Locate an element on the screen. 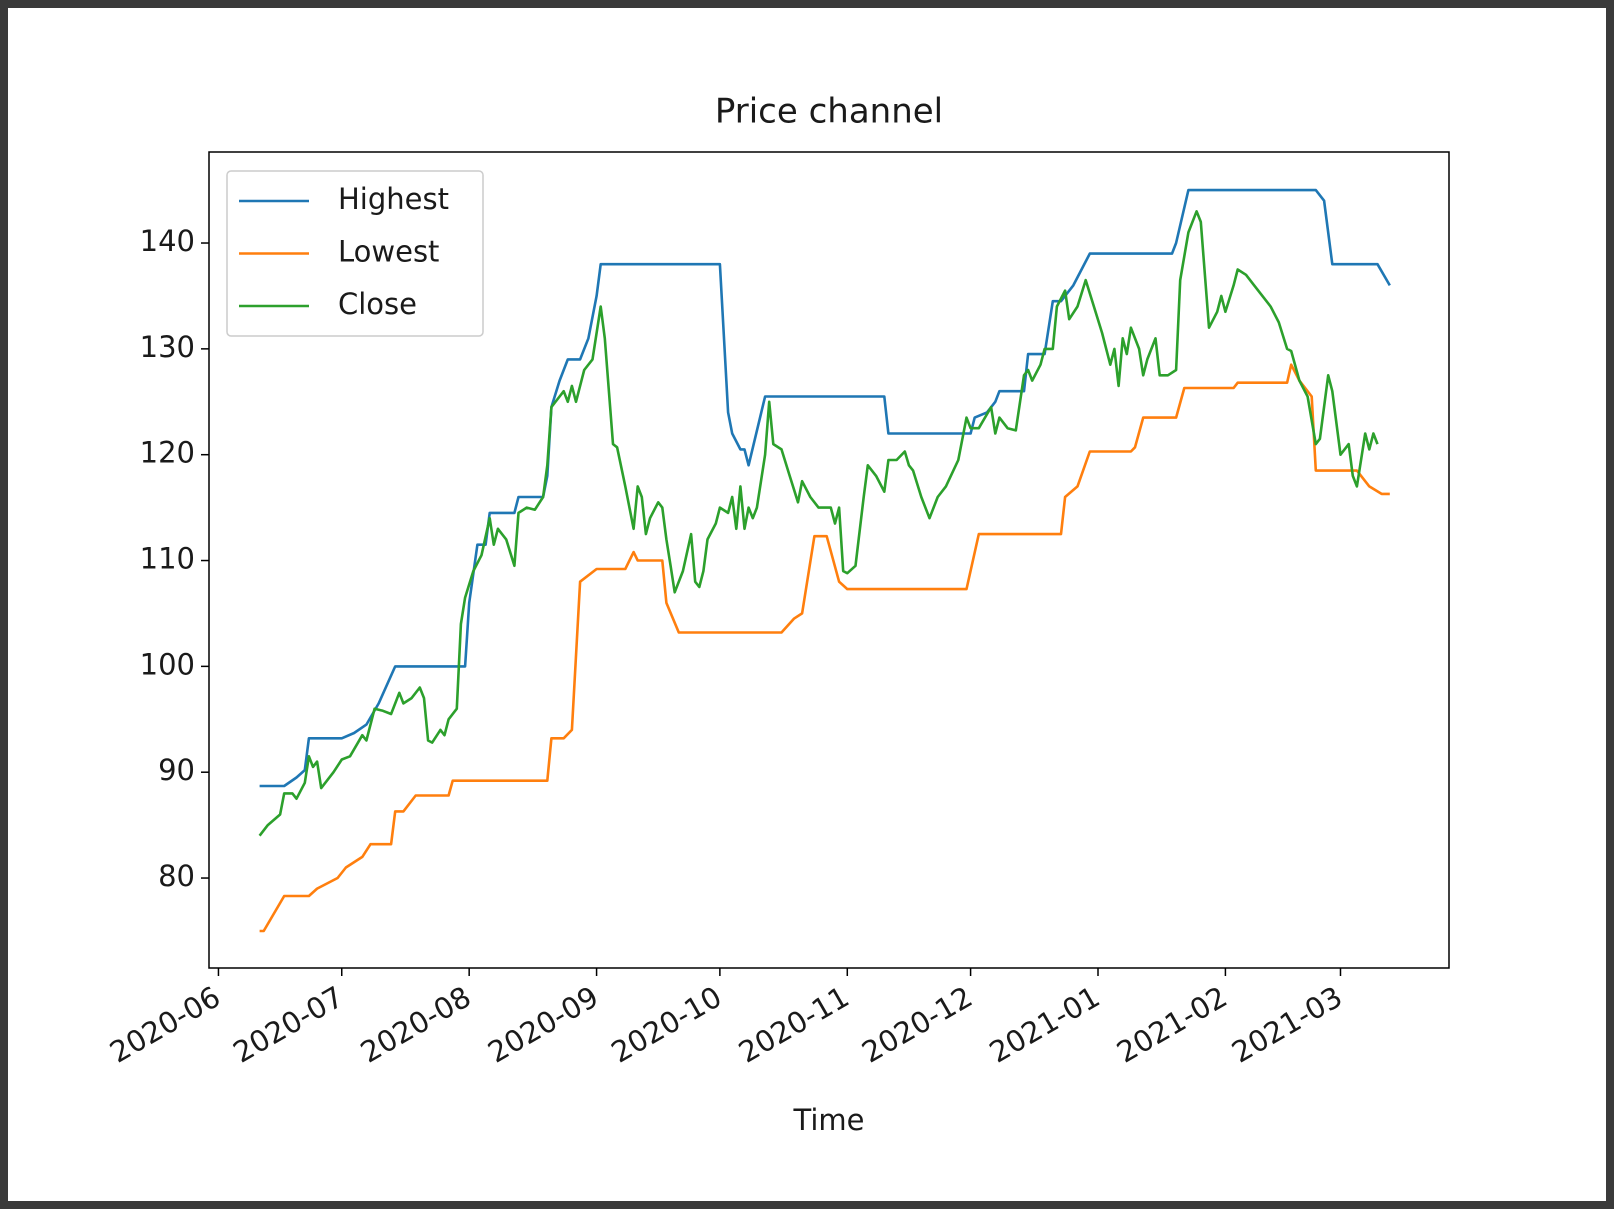  legend-label: Highest is located at coordinates (393, 199).